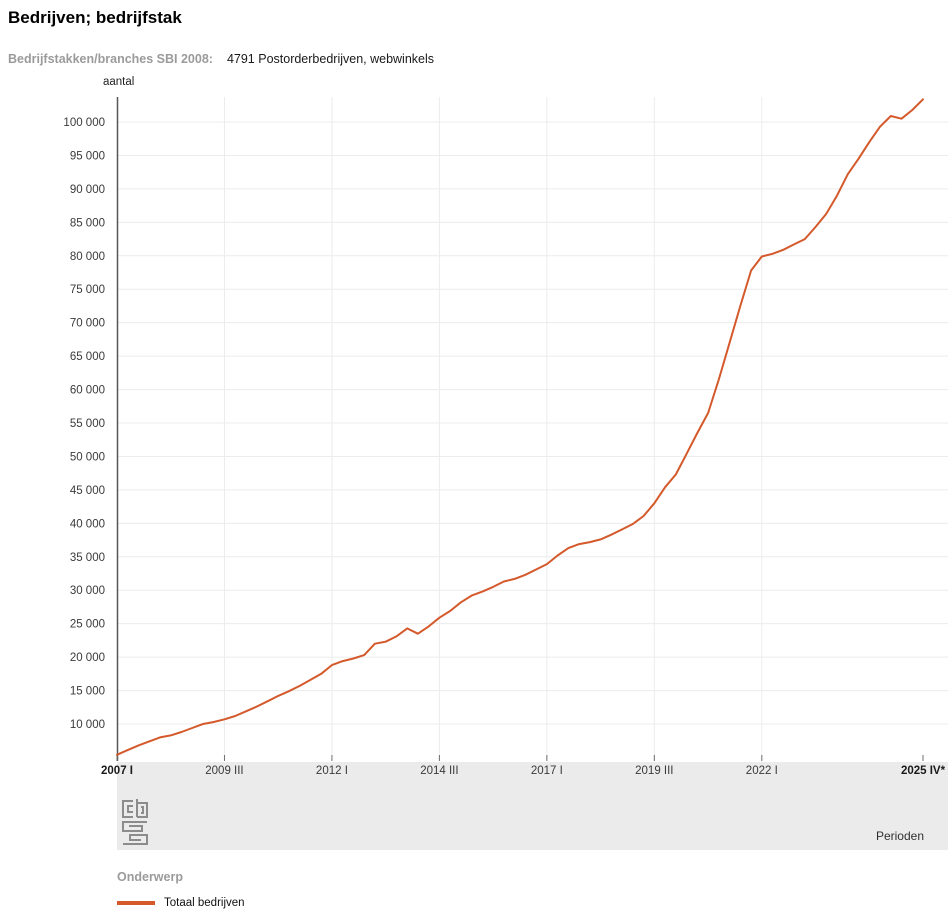 This screenshot has height=910, width=948. Describe the element at coordinates (87, 391) in the screenshot. I see `y-tick-label: 60 000` at that location.